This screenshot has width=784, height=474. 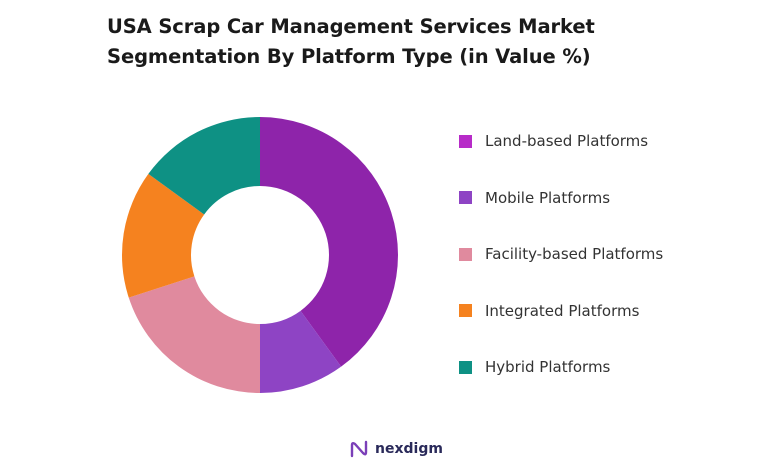 What do you see at coordinates (163, 235) in the screenshot?
I see `donut-slice-integrated-platforms` at bounding box center [163, 235].